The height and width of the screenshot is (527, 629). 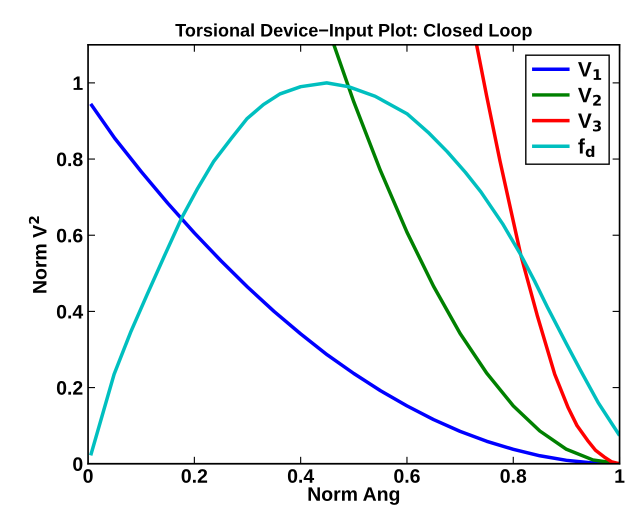 What do you see at coordinates (407, 476) in the screenshot?
I see `x-tick-label: 0.6` at bounding box center [407, 476].